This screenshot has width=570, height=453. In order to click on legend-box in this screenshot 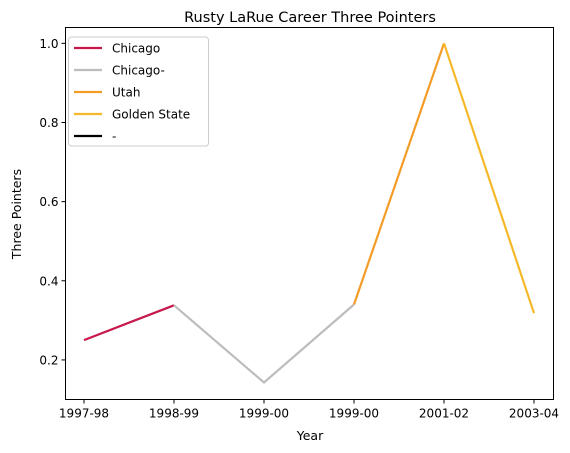, I will do `click(138, 91)`.